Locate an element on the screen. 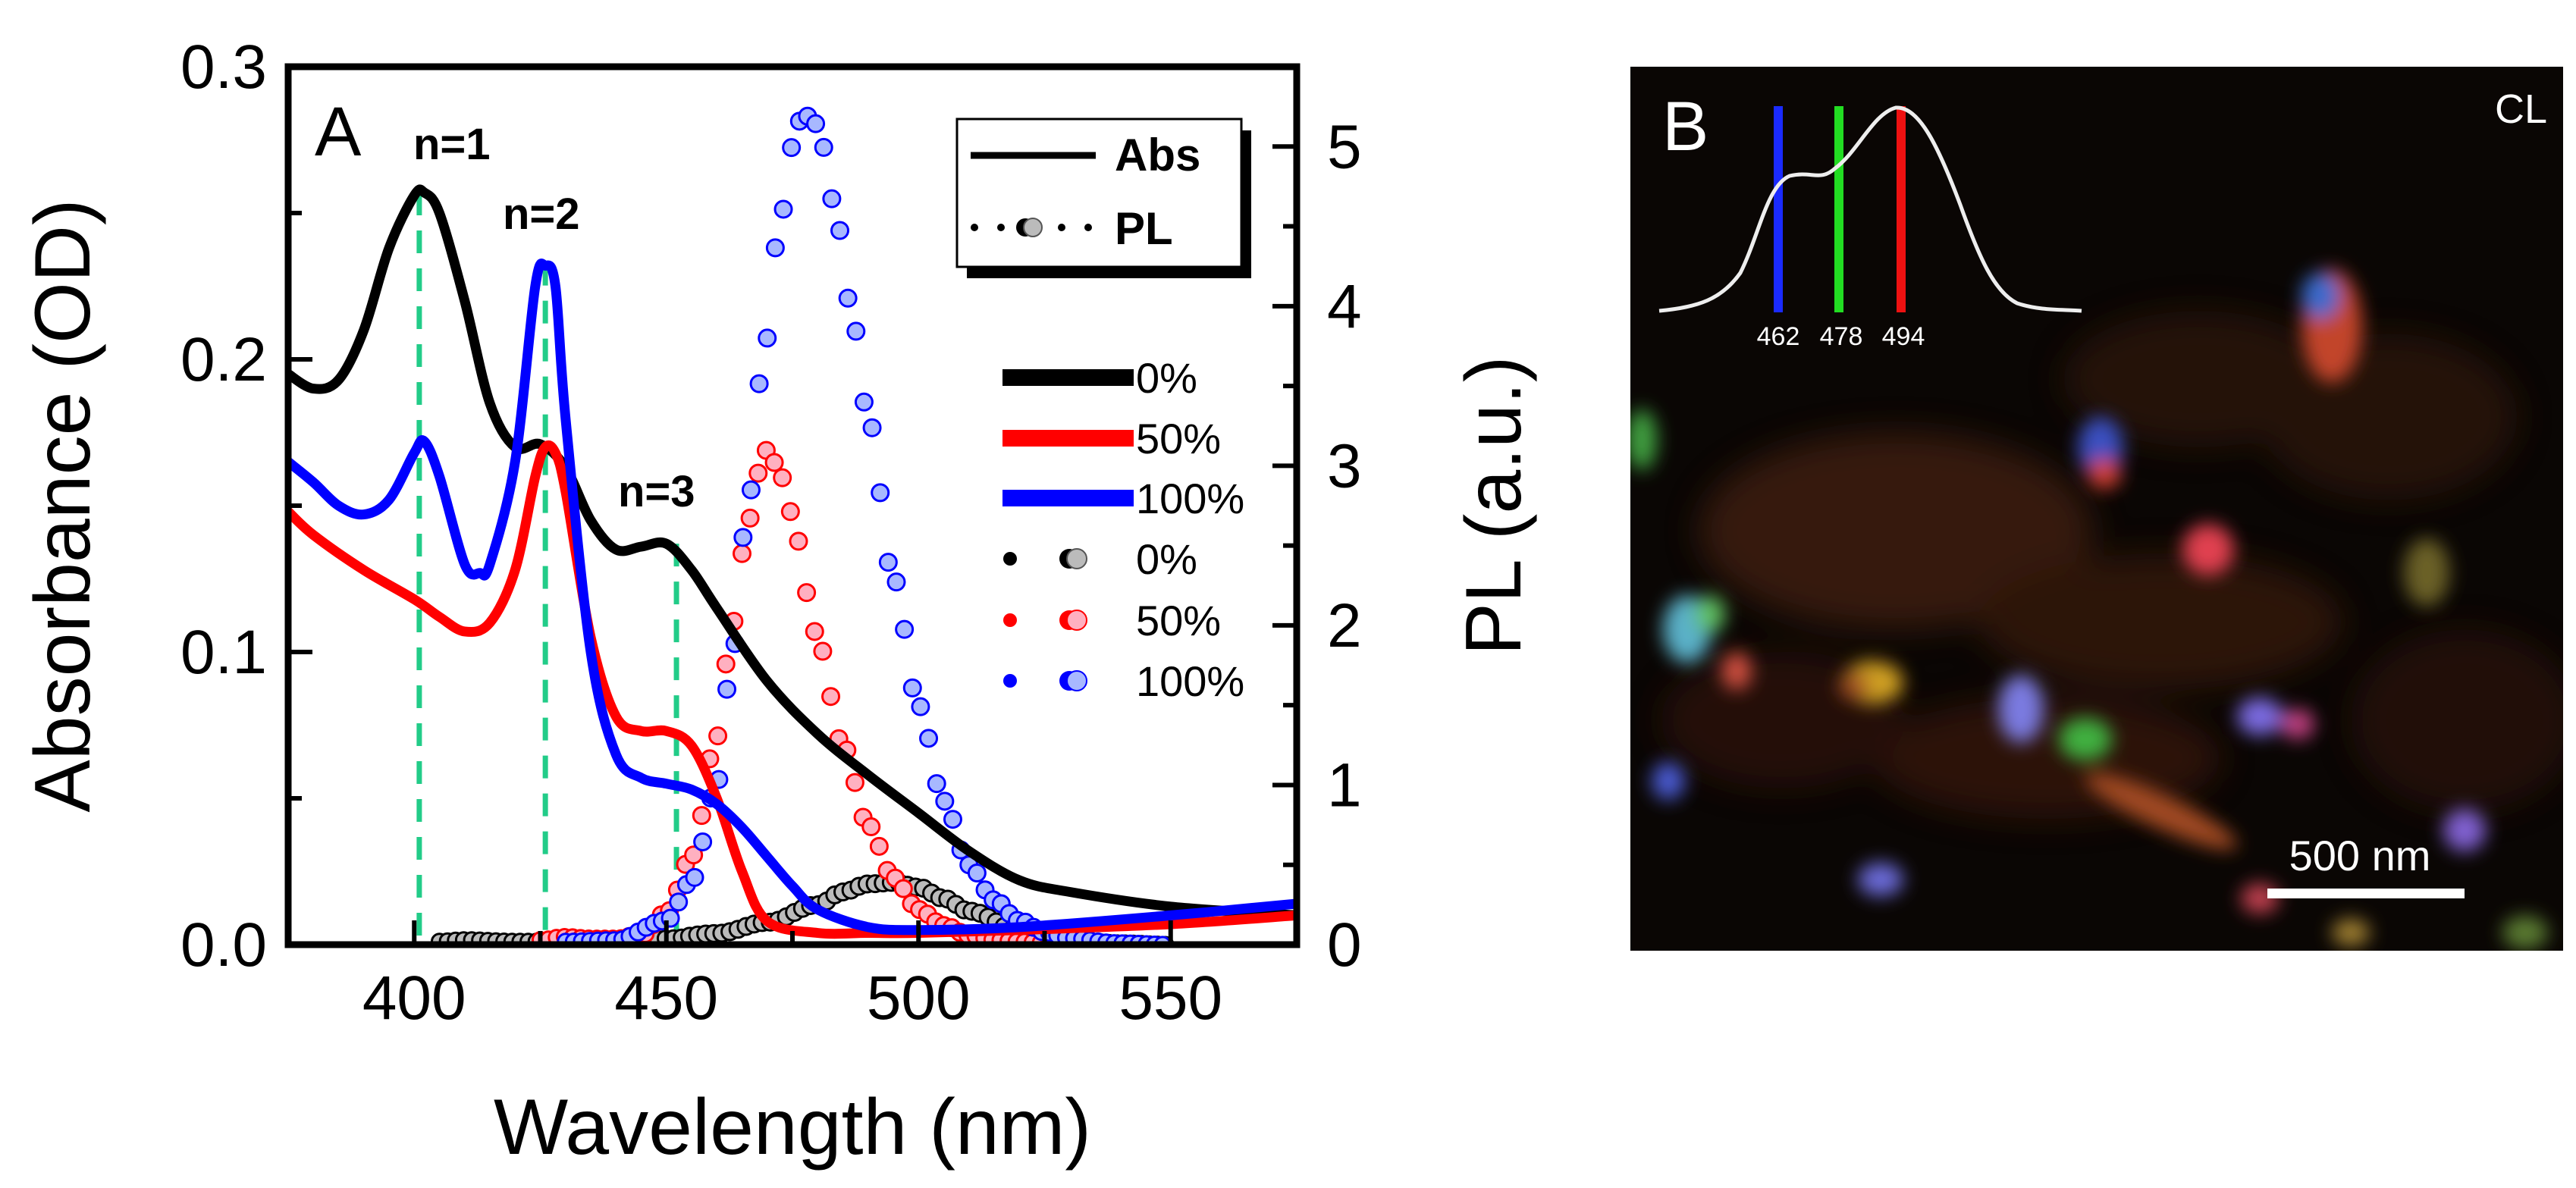 The image size is (2576, 1188). legend-pl-0-marker is located at coordinates (1045, 558).